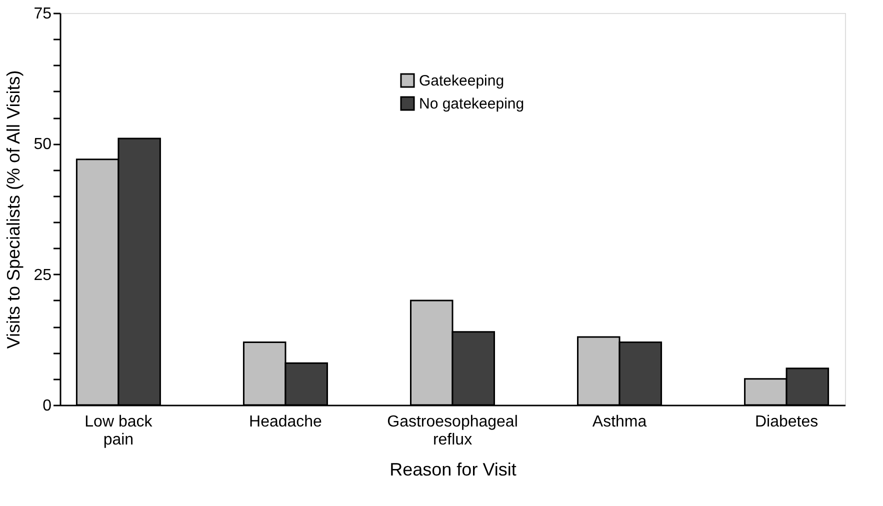 This screenshot has width=883, height=506. I want to click on y-tick-label: 25, so click(43, 275).